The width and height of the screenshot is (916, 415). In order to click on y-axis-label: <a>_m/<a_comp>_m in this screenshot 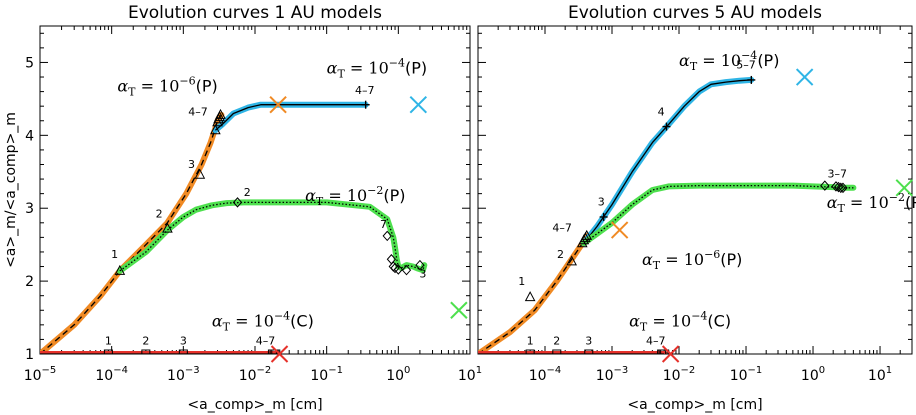, I will do `click(11, 190)`.